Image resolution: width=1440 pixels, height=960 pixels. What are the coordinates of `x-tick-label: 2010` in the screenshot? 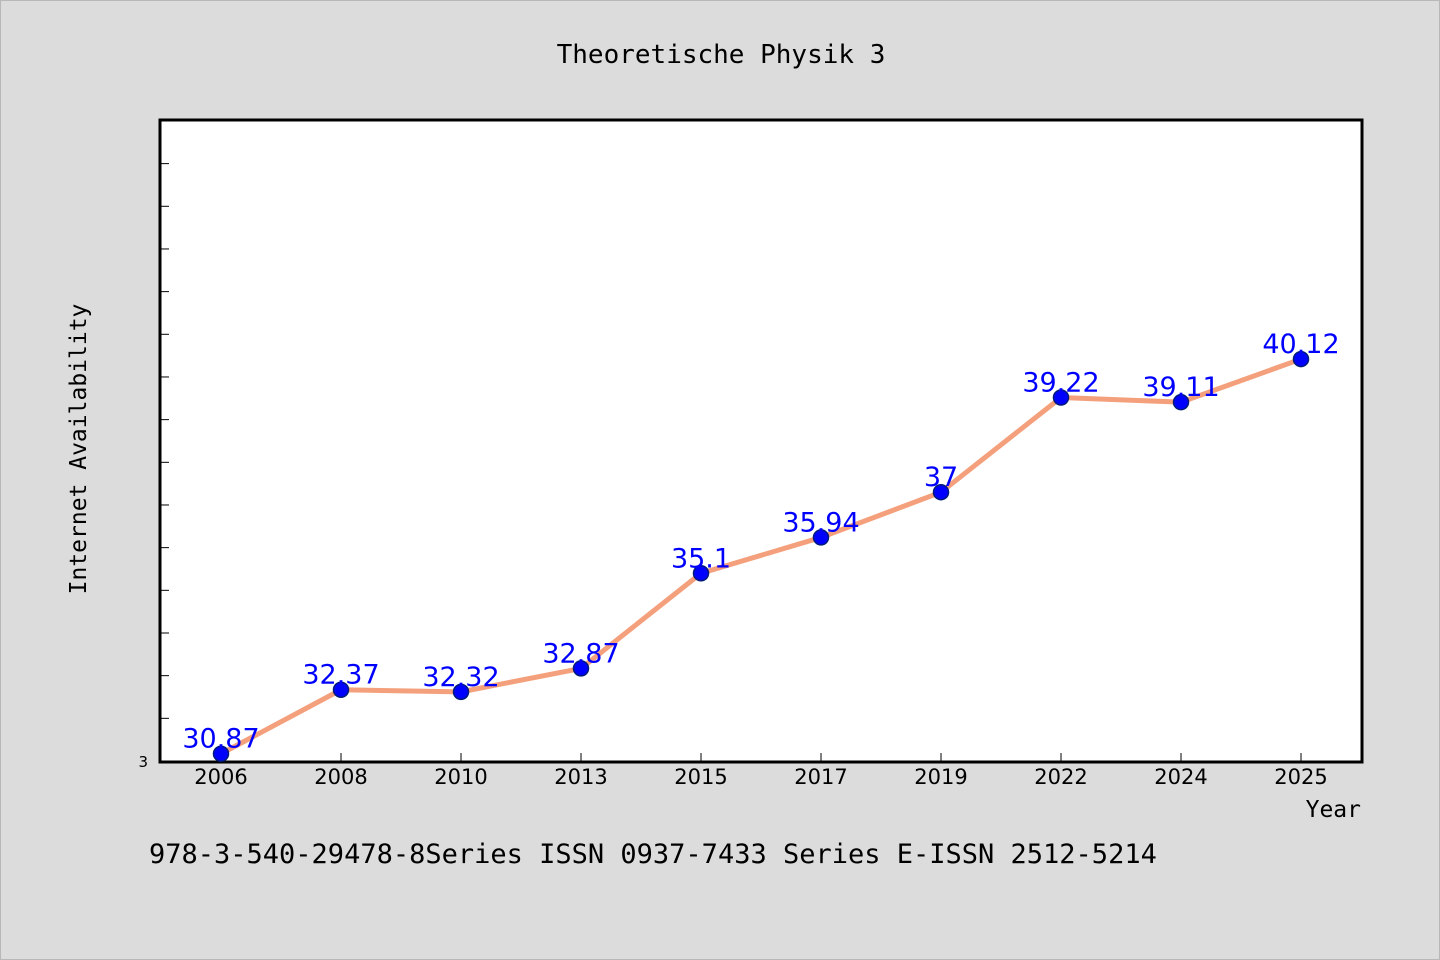 It's located at (460, 777).